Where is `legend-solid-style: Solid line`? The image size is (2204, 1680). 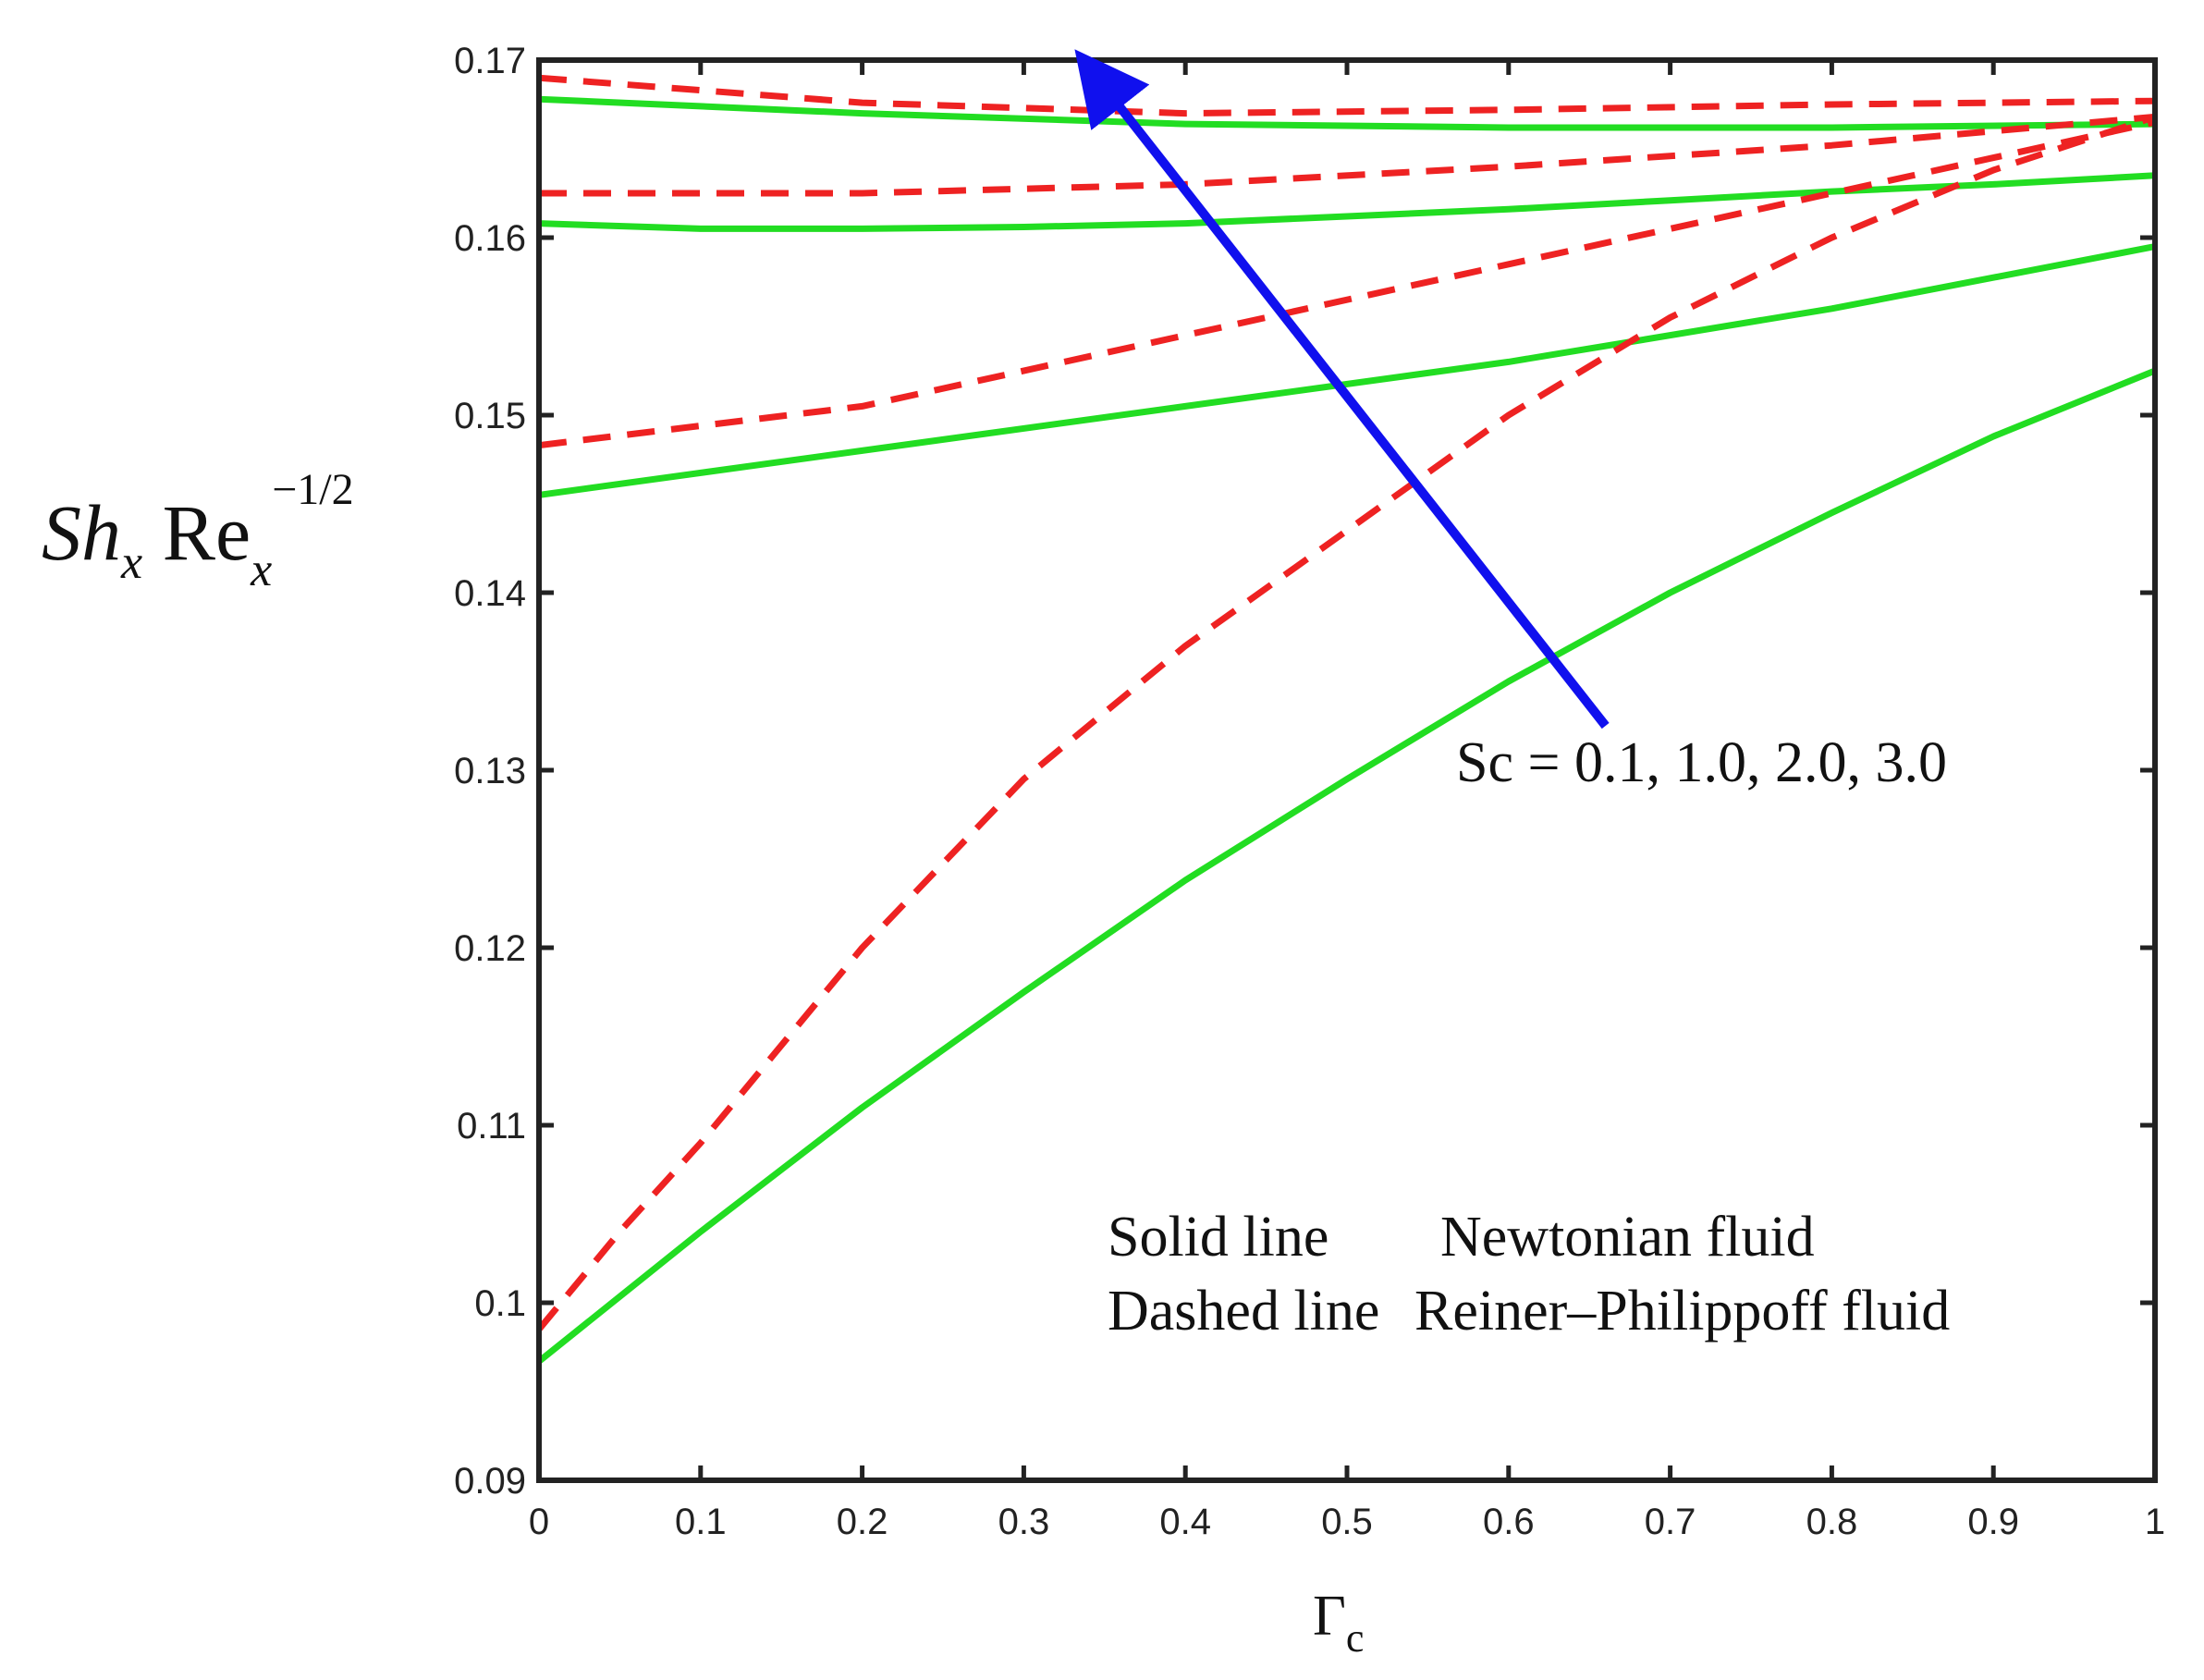 legend-solid-style: Solid line is located at coordinates (1218, 1237).